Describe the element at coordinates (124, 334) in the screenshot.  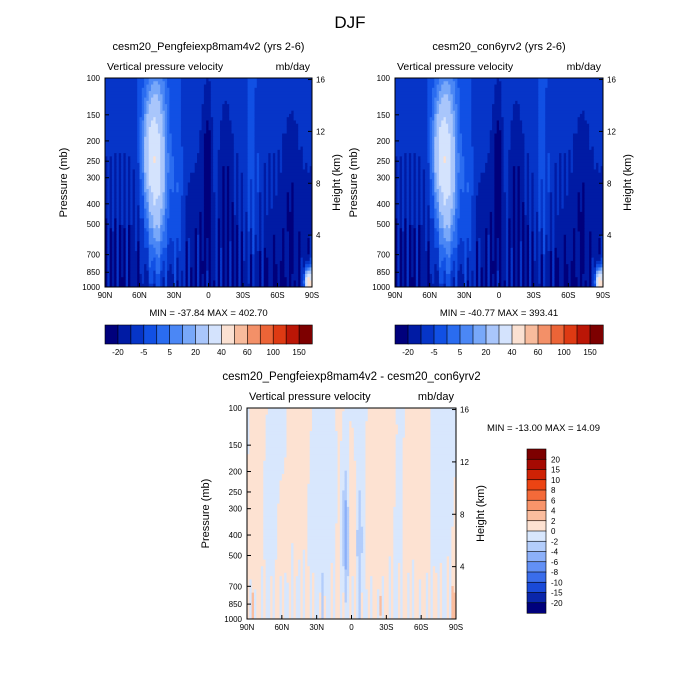
I see `colorbar-swatch` at that location.